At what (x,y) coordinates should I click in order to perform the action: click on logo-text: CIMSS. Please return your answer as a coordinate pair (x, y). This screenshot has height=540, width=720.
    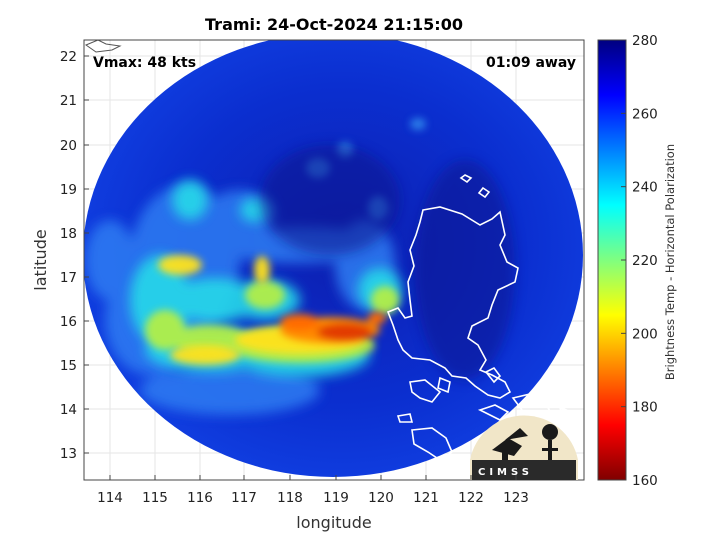
    Looking at the image, I should click on (505, 472).